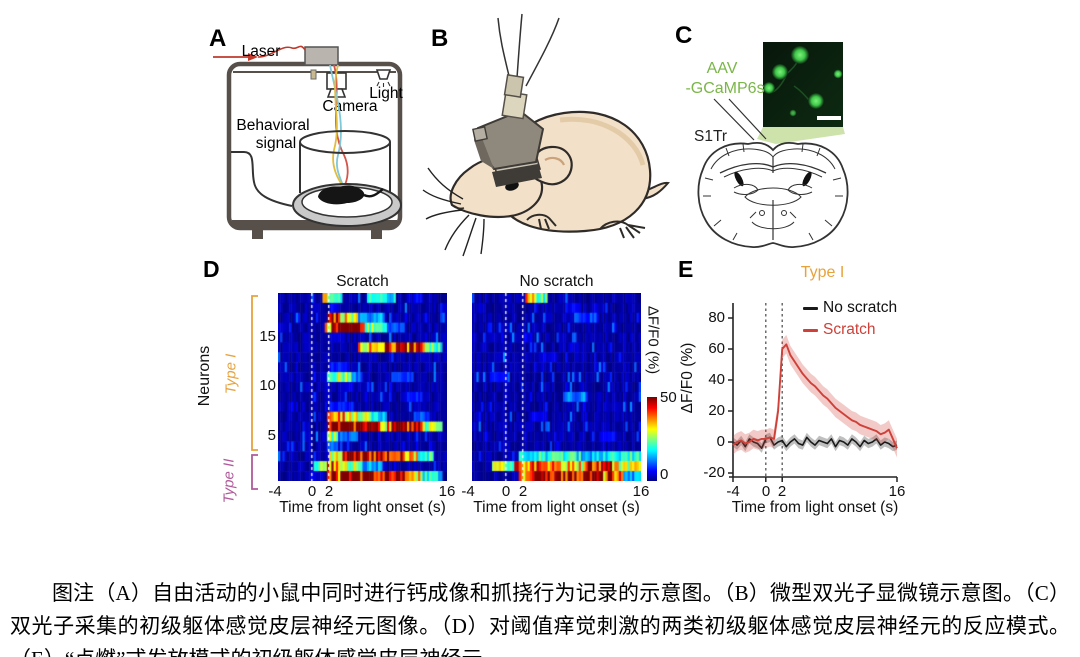  I want to click on colorbar-max-label: 50, so click(668, 397).